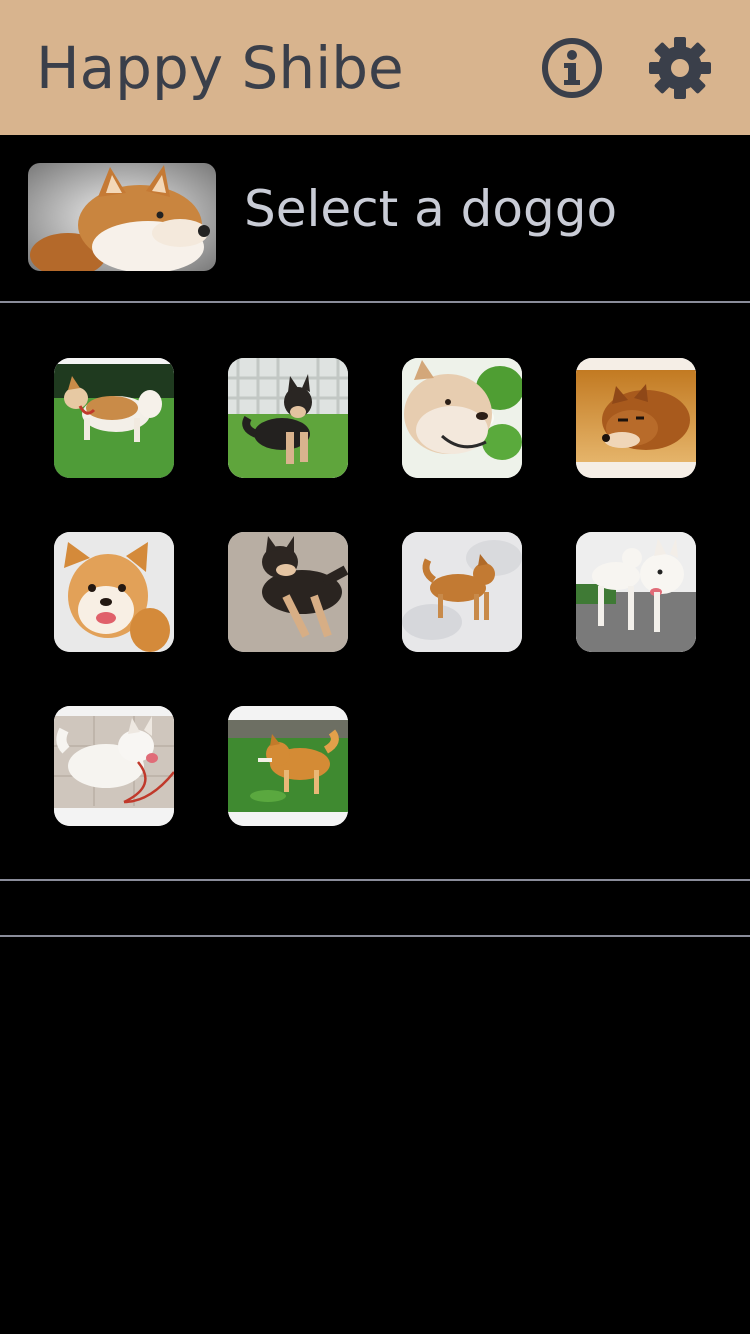 The height and width of the screenshot is (1334, 750). I want to click on divider-middle, so click(375, 880).